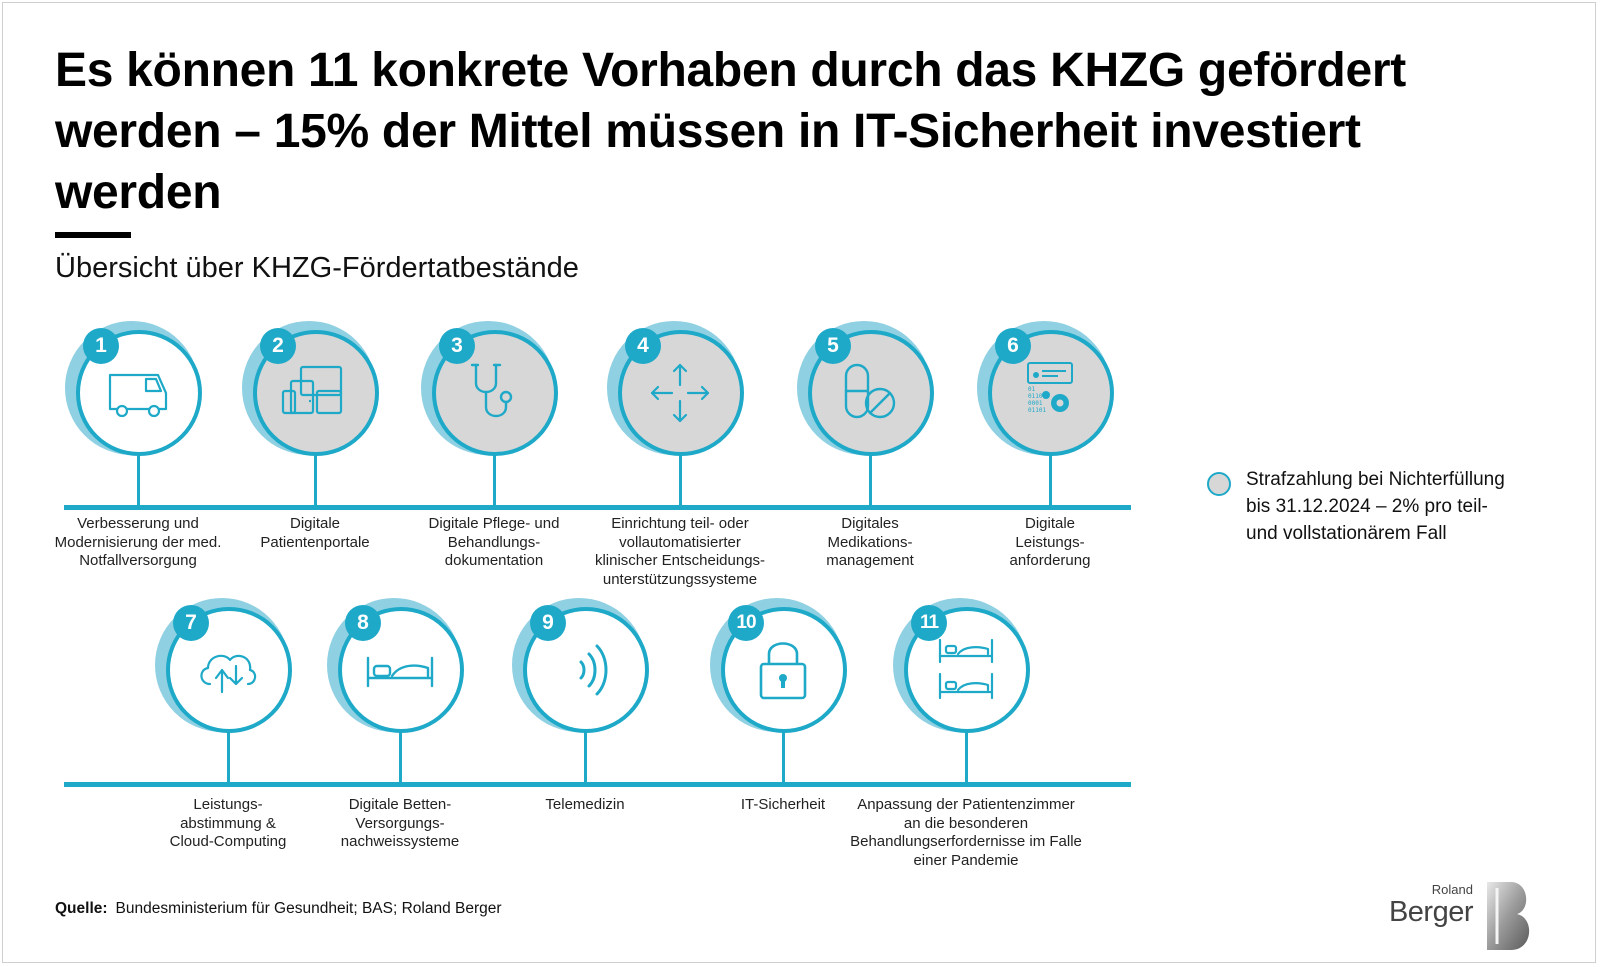  I want to click on item-number-badge: 11, so click(929, 623).